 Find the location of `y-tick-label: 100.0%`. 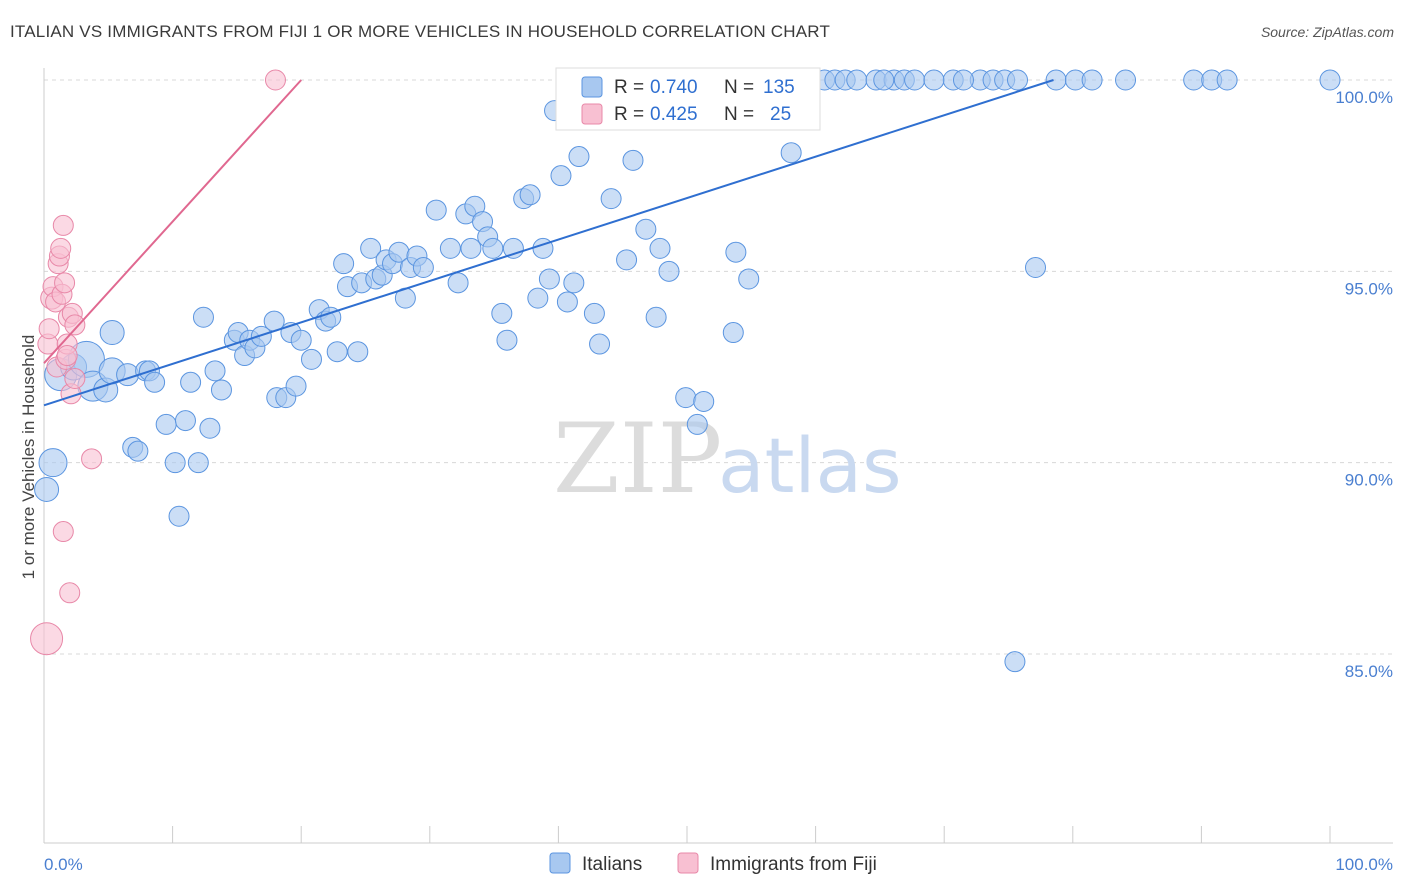

y-tick-label: 100.0% is located at coordinates (1364, 97).